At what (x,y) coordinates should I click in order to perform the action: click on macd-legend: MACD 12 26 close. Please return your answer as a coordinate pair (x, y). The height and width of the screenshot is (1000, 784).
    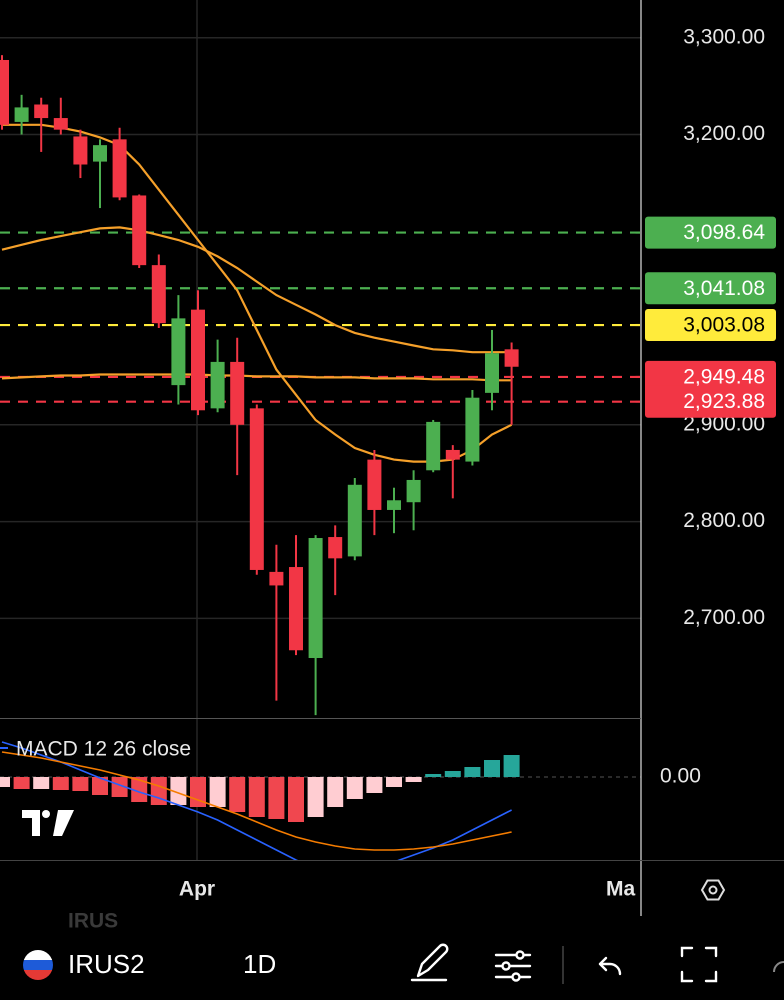
    Looking at the image, I should click on (103, 749).